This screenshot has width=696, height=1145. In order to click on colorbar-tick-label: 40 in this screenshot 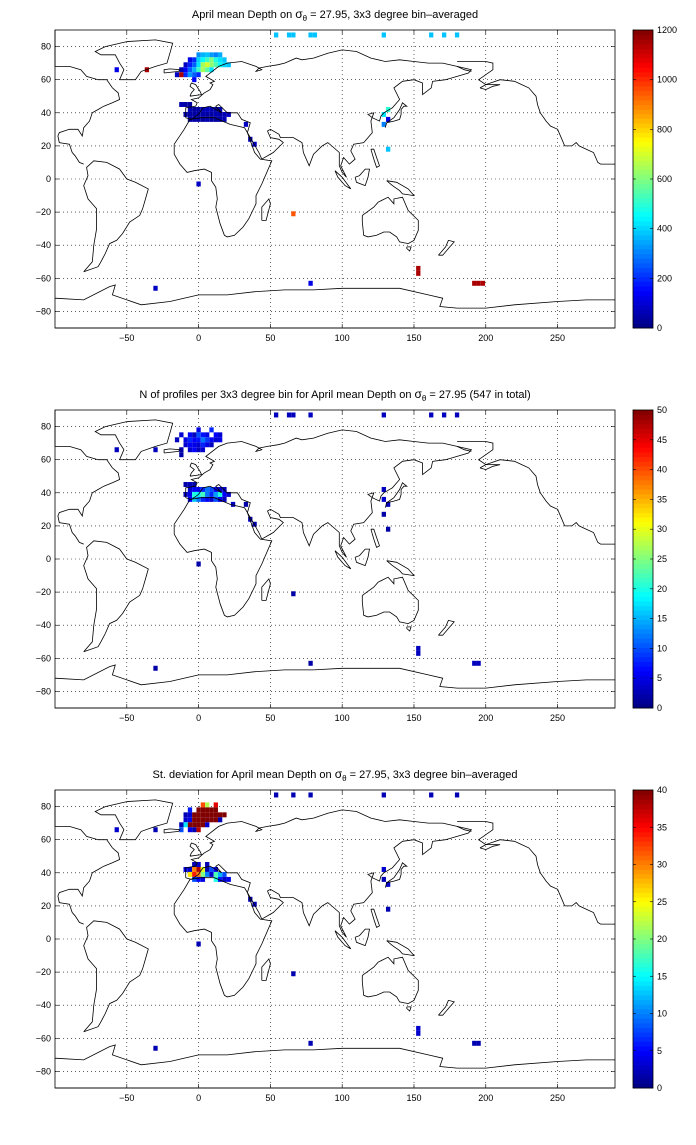, I will do `click(662, 790)`.